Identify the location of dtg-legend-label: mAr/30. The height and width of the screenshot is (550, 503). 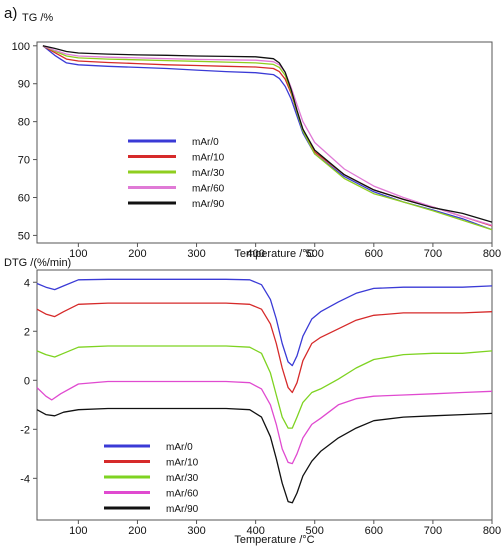
(182, 478).